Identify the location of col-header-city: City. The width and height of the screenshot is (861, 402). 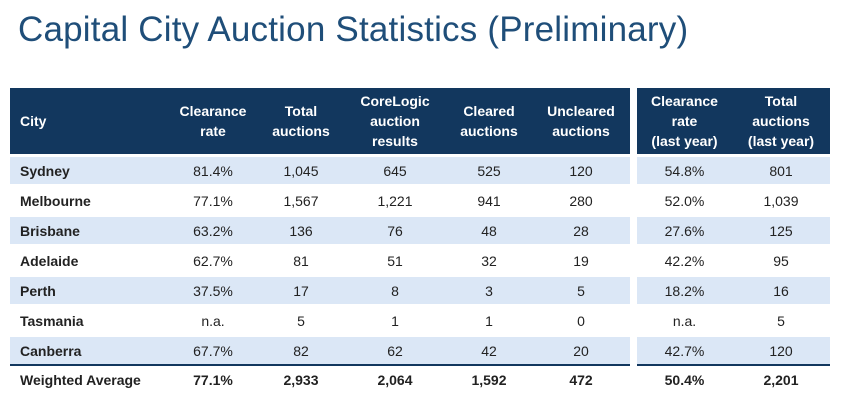
(89, 122).